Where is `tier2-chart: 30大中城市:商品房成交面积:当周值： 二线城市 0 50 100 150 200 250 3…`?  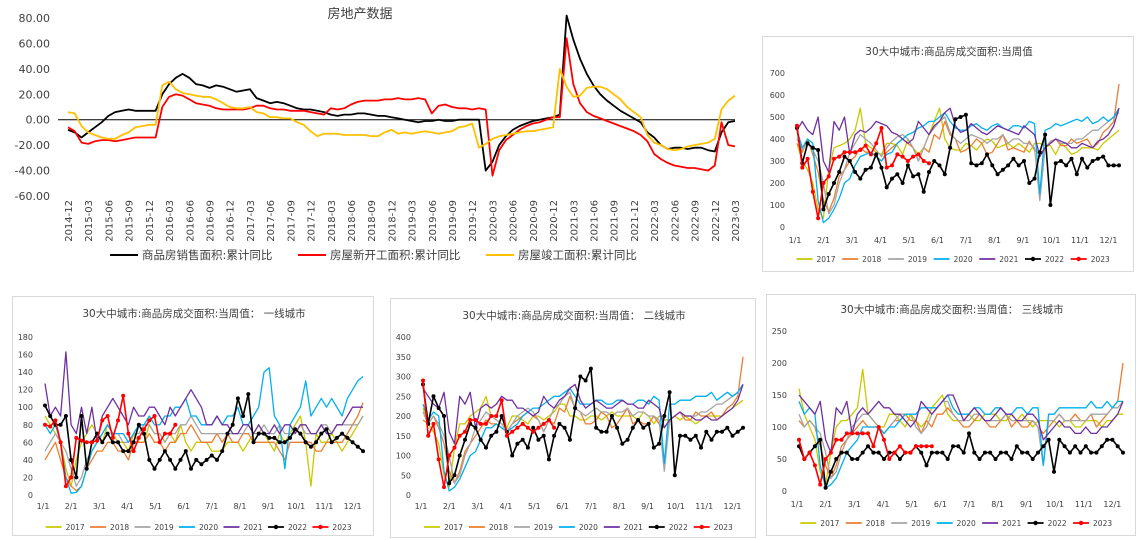
tier2-chart: 30大中城市:商品房成交面积:当周值： 二线城市 0 50 100 150 200 250 3… is located at coordinates (570, 420).